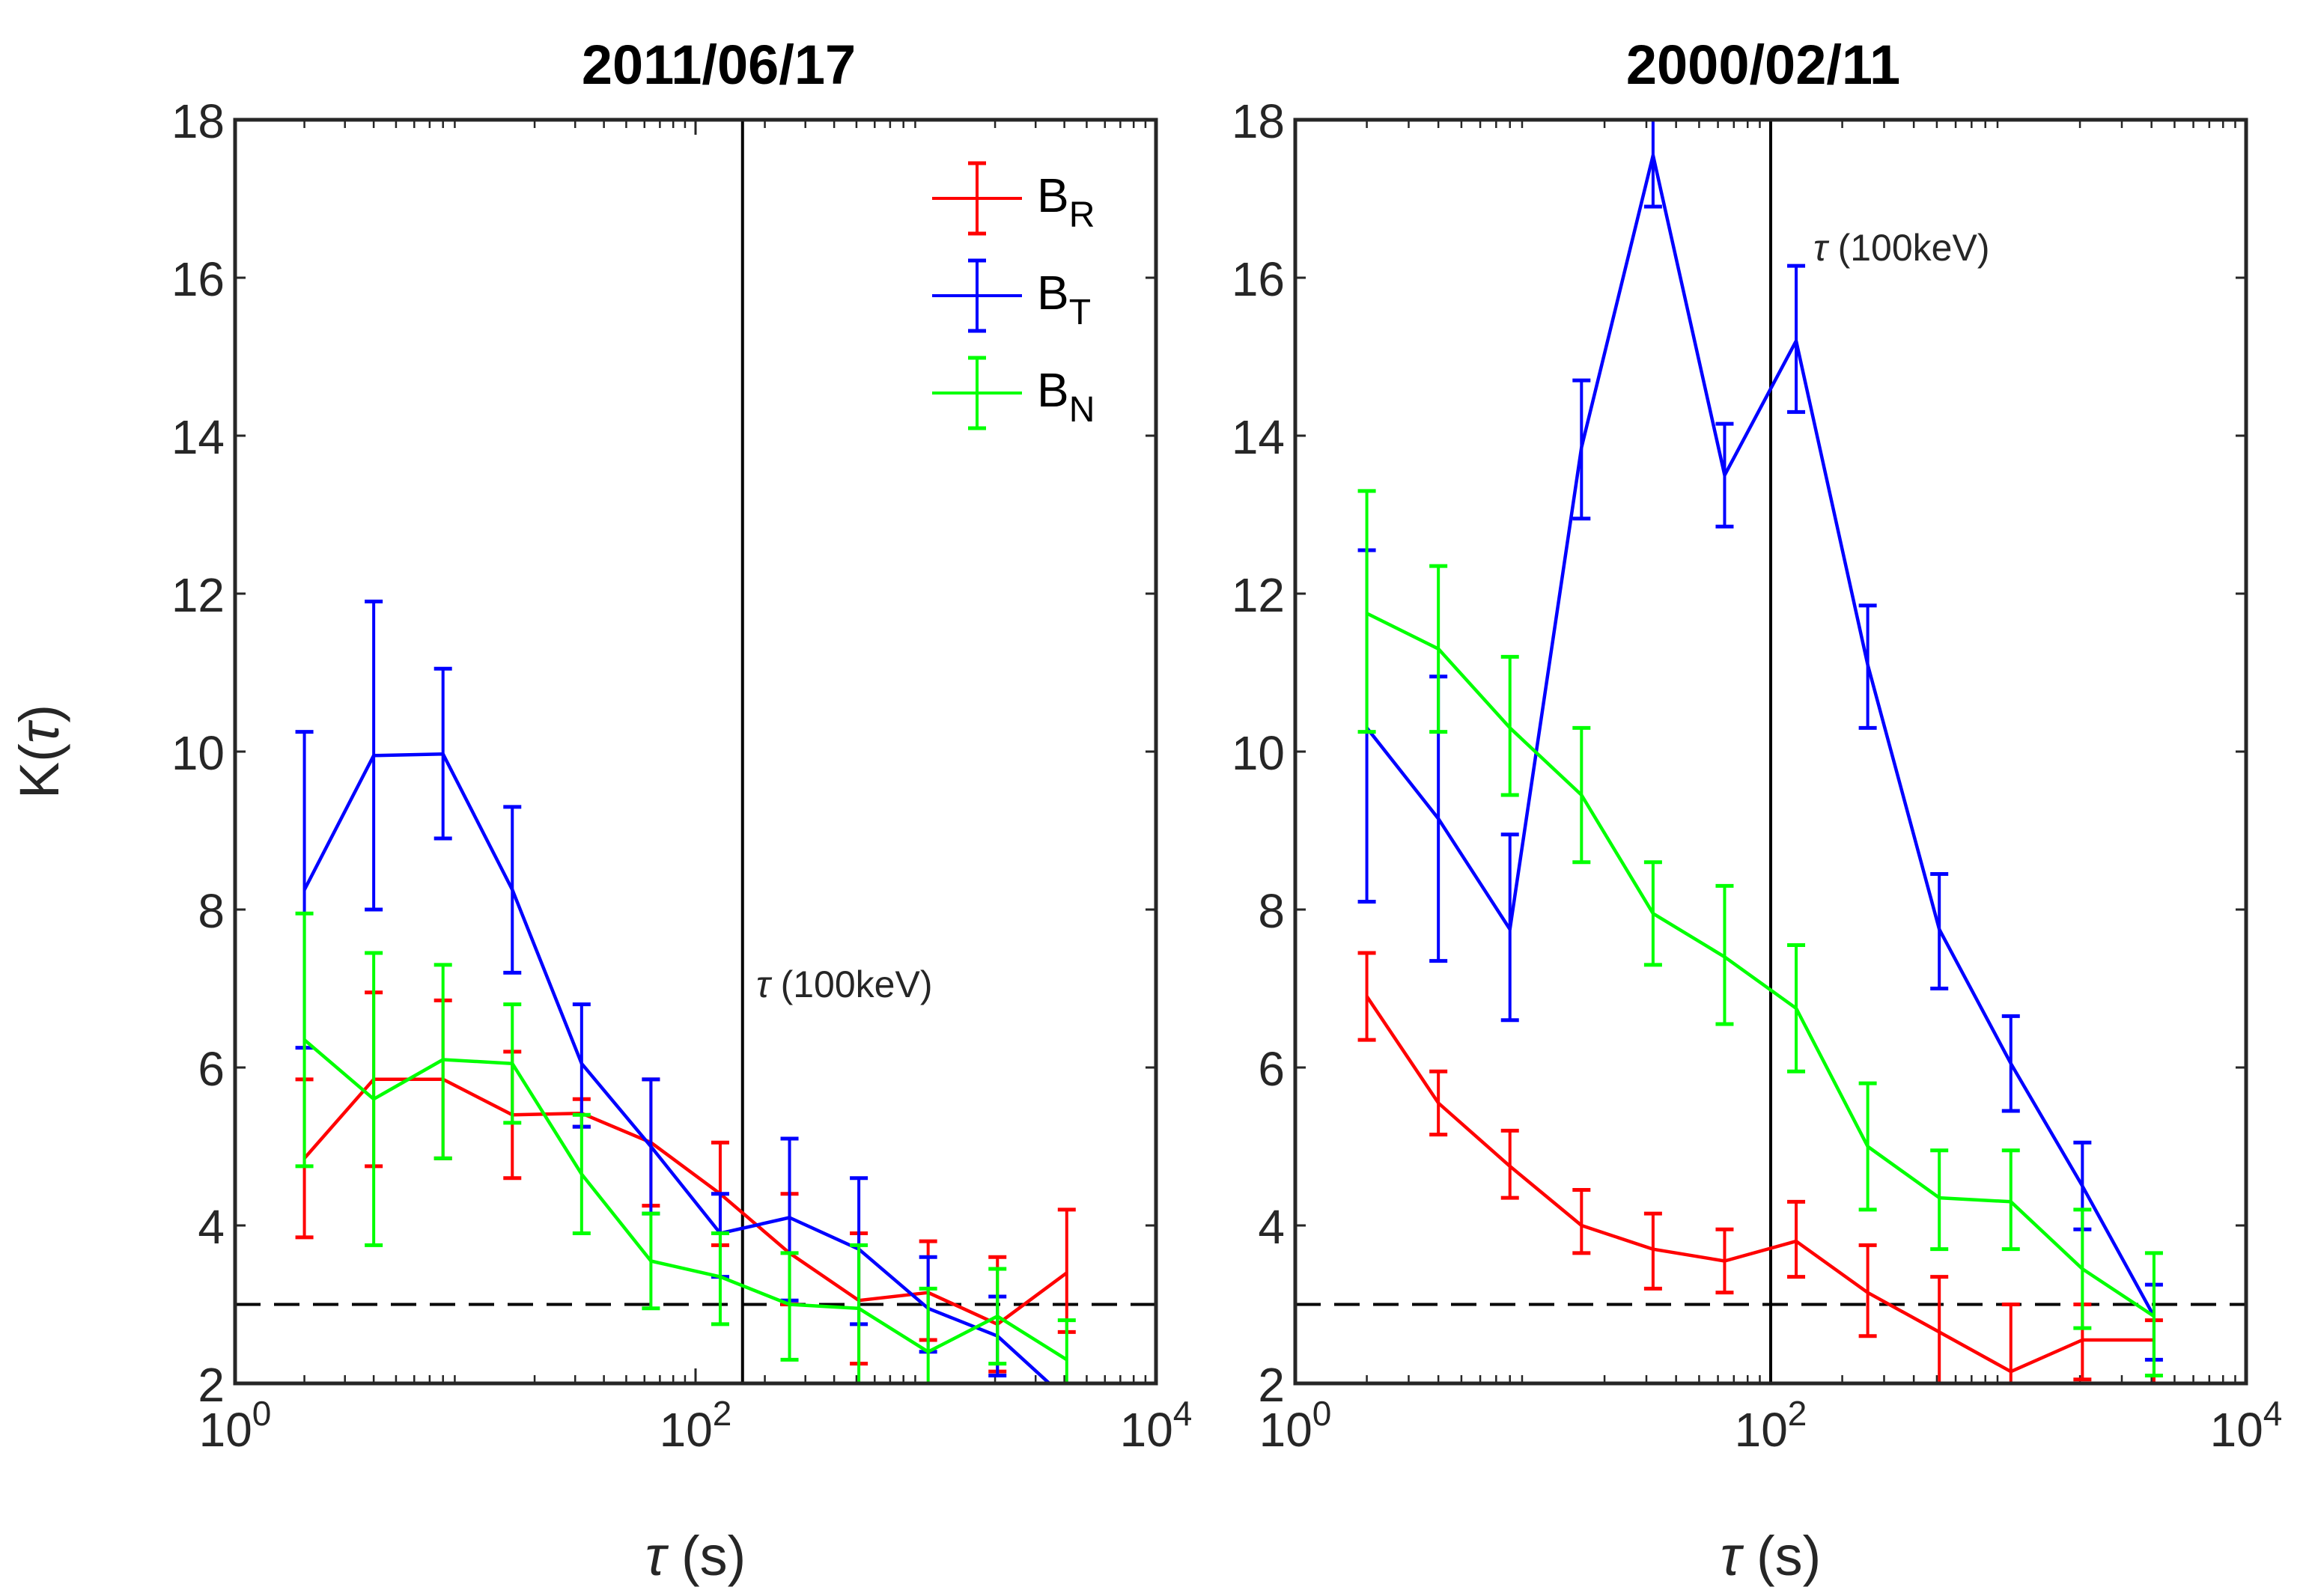  I want to click on left-xtick-label: 10², so click(696, 1426).